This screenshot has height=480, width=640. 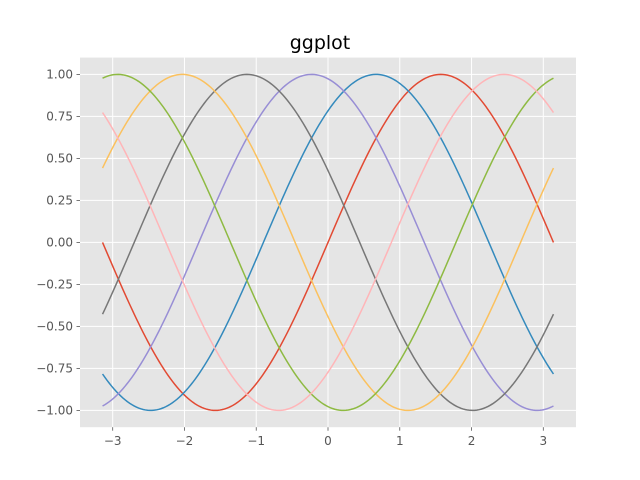 What do you see at coordinates (400, 441) in the screenshot?
I see `x-tick-label: 1` at bounding box center [400, 441].